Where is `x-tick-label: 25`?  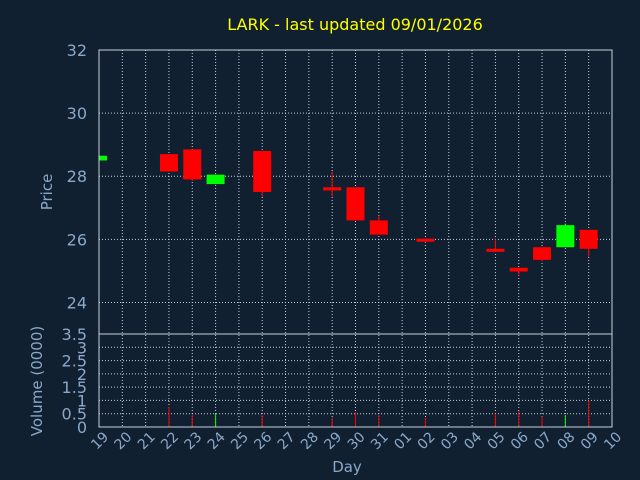 x-tick-label: 25 is located at coordinates (240, 441).